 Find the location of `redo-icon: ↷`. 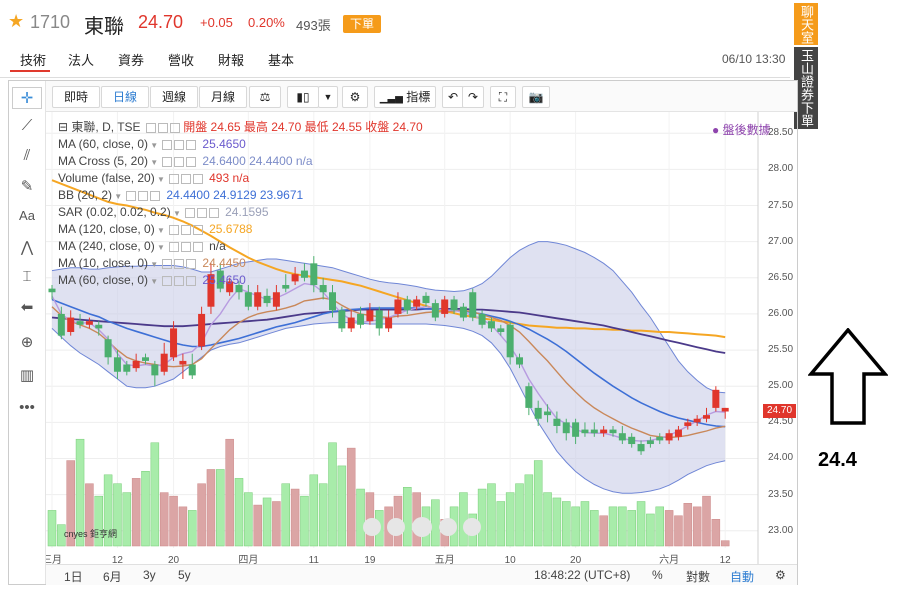

redo-icon: ↷ is located at coordinates (473, 97).